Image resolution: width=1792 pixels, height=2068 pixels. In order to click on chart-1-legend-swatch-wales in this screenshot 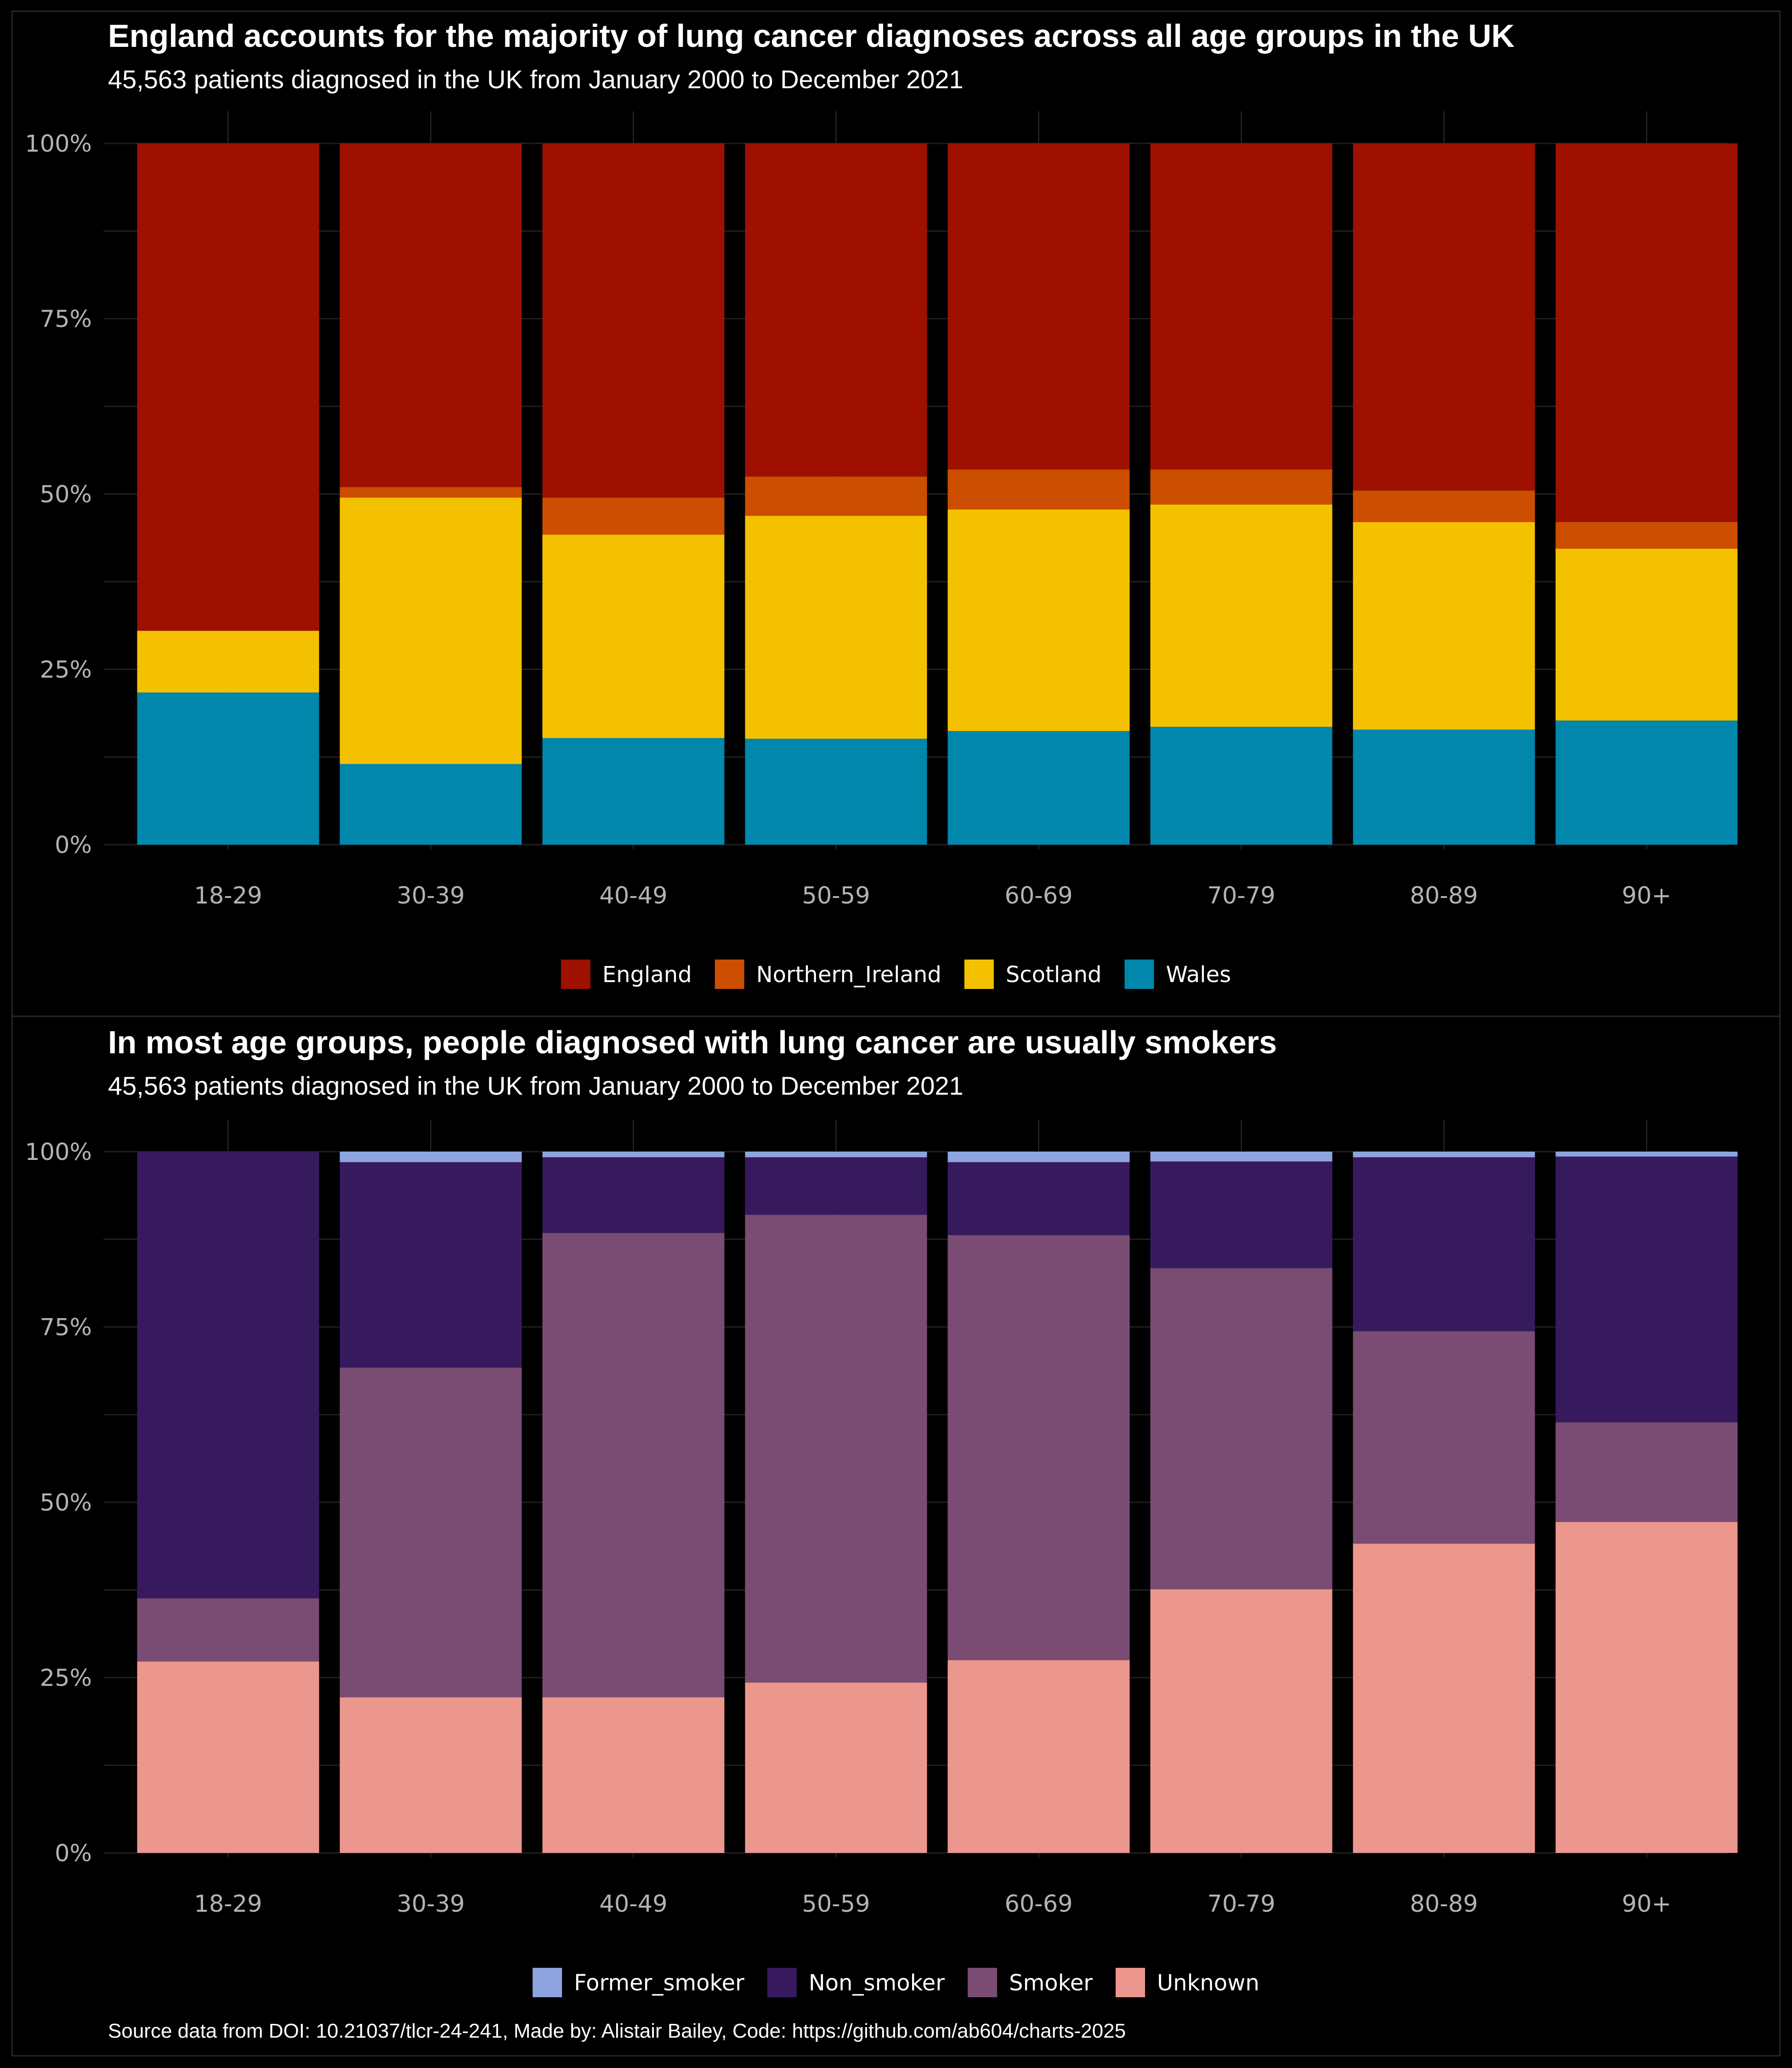, I will do `click(1139, 975)`.